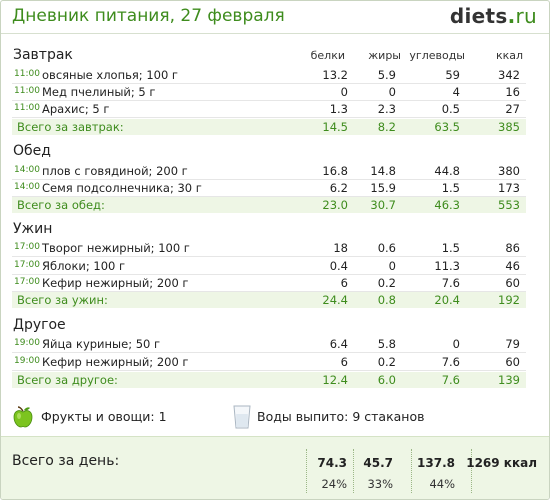  Describe the element at coordinates (104, 416) in the screenshot. I see `fruits-veggies-count: Фрукты и овощи: 1` at that location.